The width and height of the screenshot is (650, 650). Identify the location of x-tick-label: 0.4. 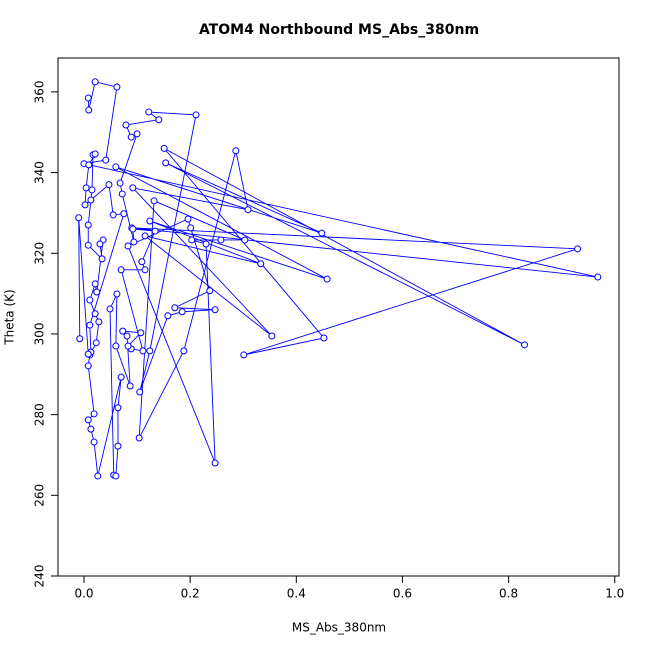
(296, 594).